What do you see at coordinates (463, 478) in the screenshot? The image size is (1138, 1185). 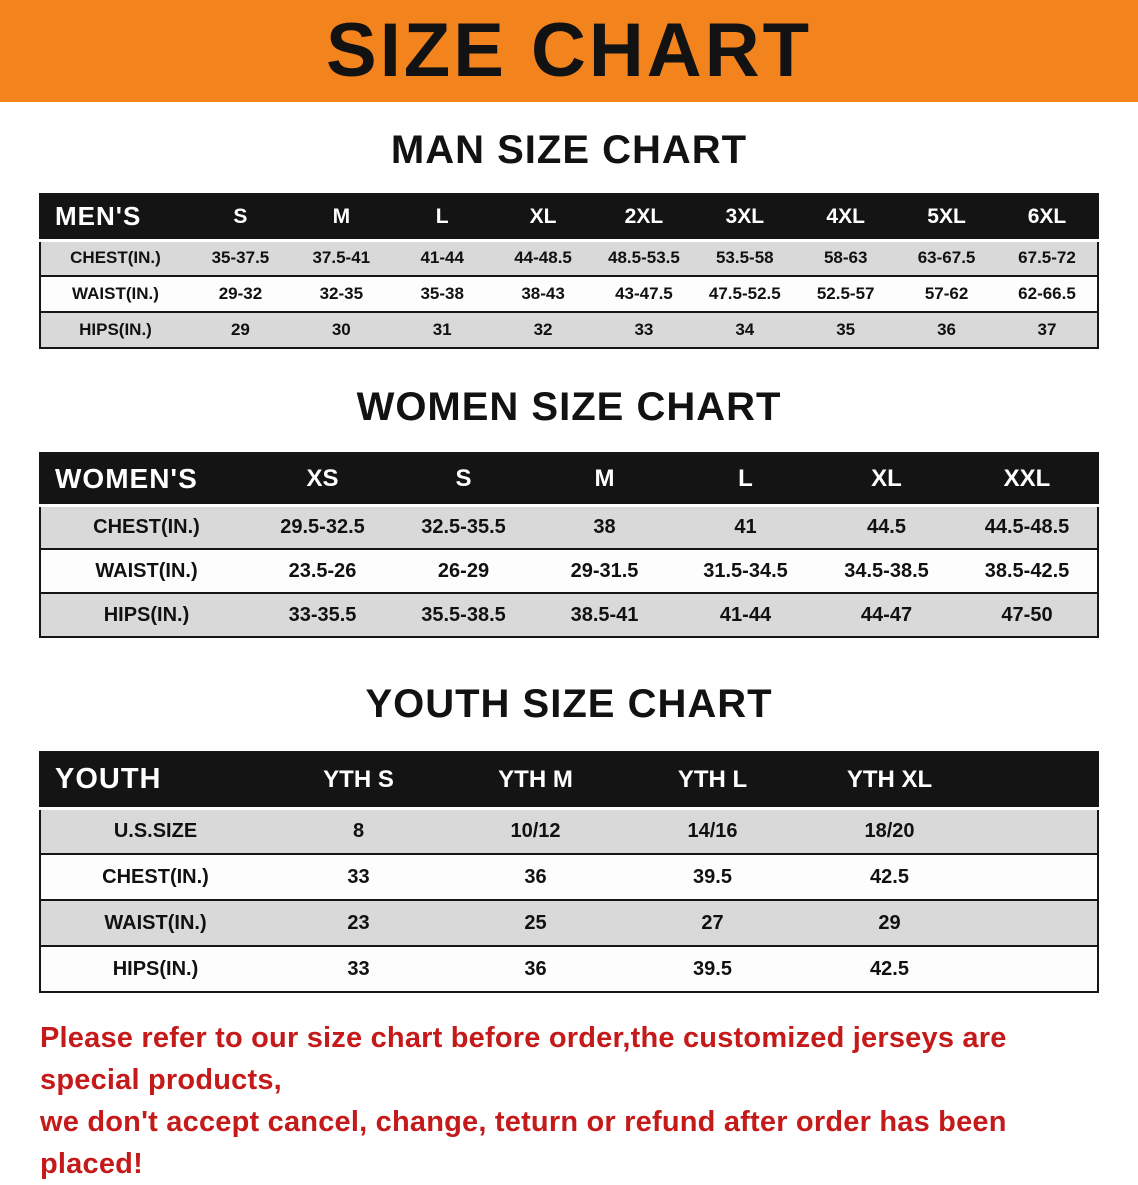 I see `column-header: S` at bounding box center [463, 478].